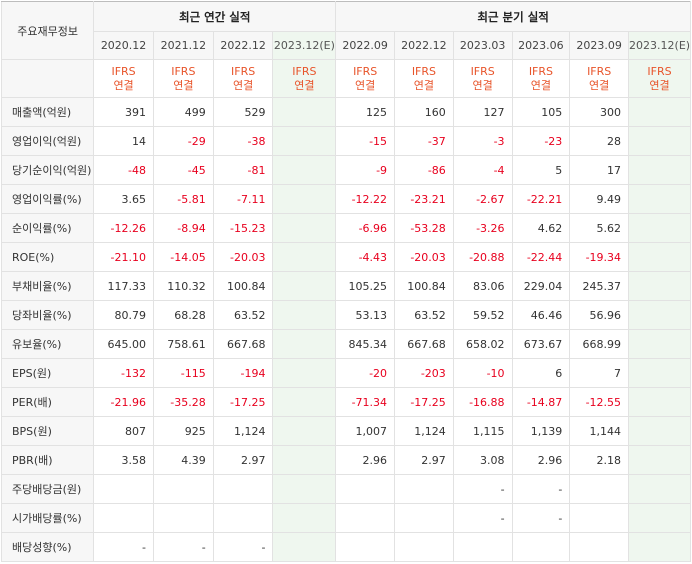  Describe the element at coordinates (365, 344) in the screenshot. I see `value-cell: 845.34` at that location.